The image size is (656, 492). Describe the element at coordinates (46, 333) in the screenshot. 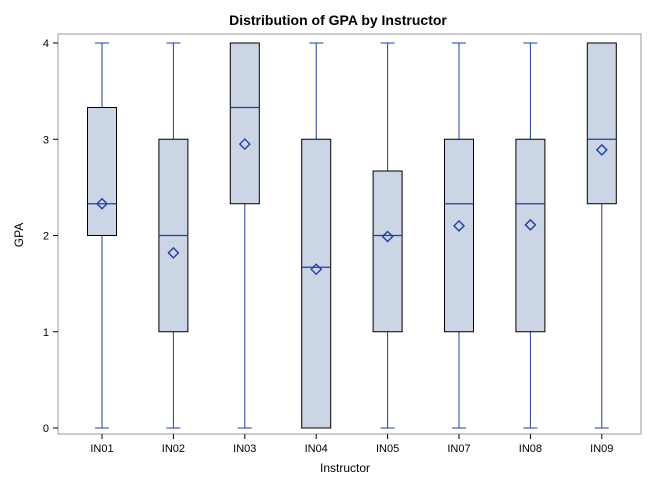

I see `y-tick-label: 1` at that location.